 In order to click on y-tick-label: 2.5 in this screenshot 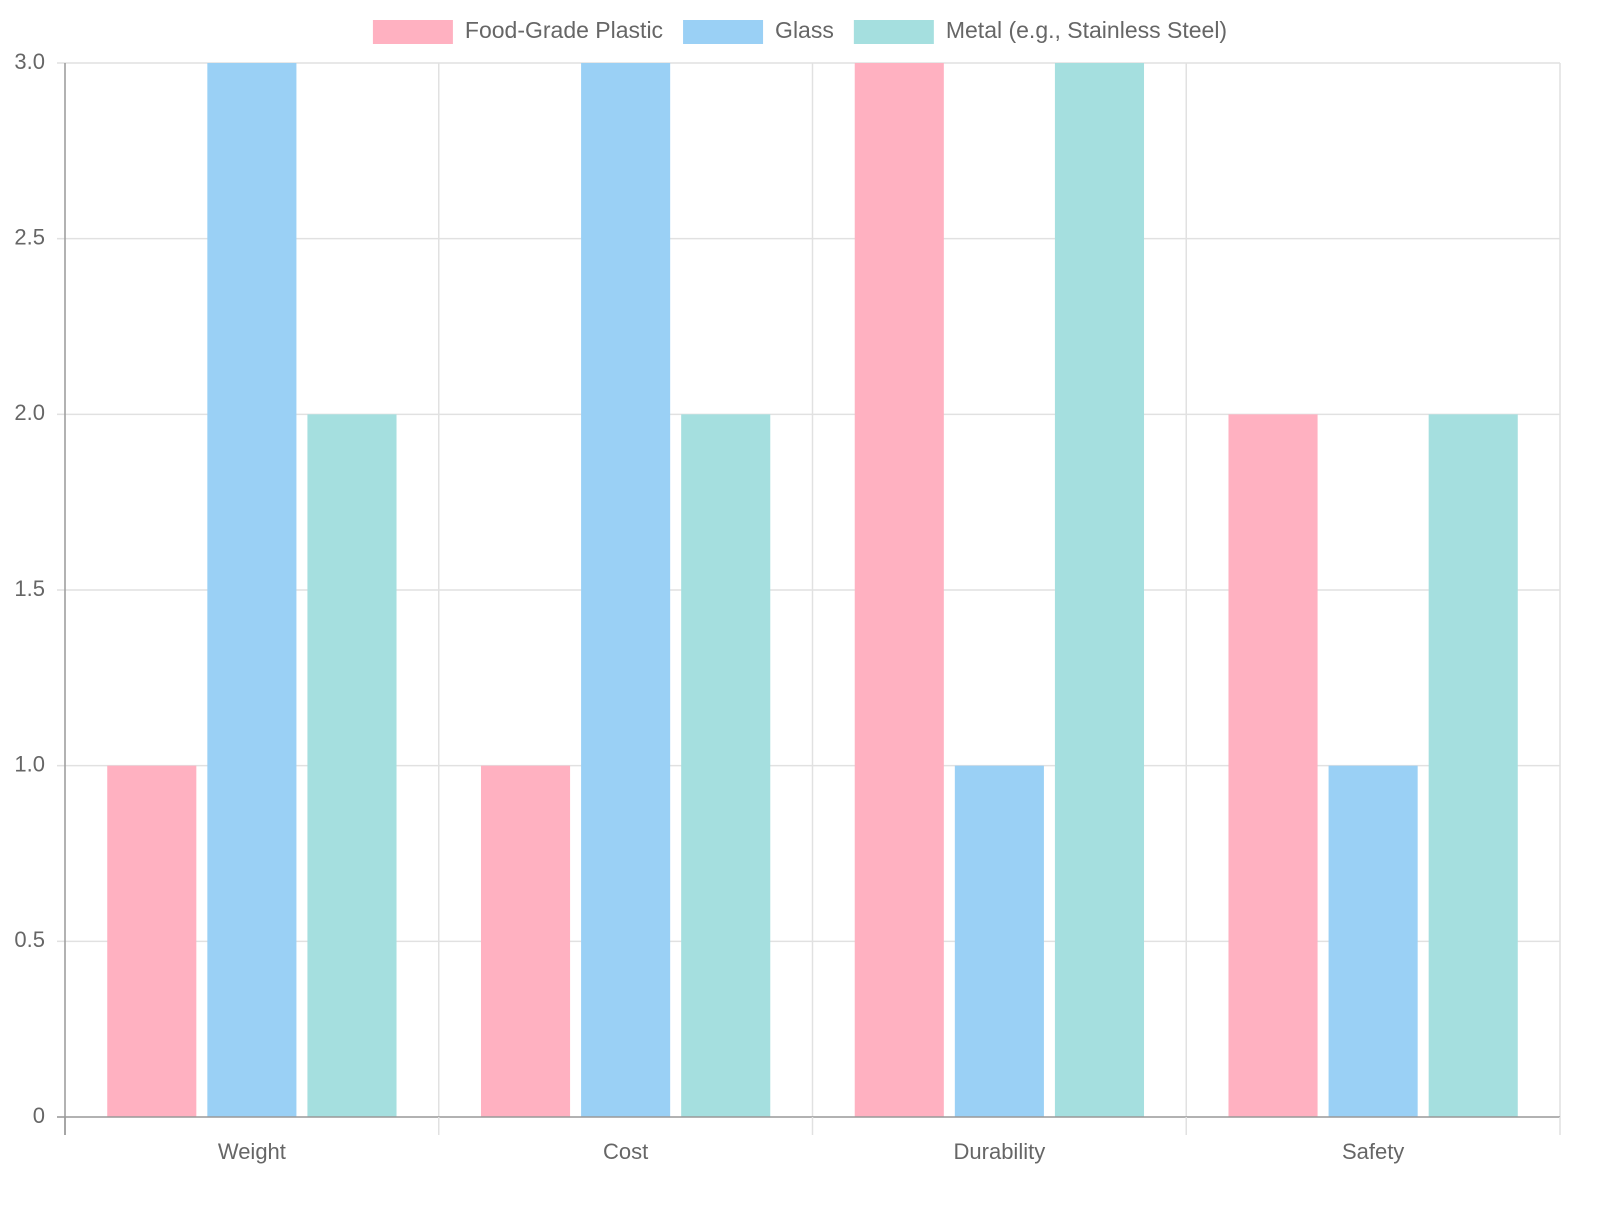, I will do `click(29, 236)`.